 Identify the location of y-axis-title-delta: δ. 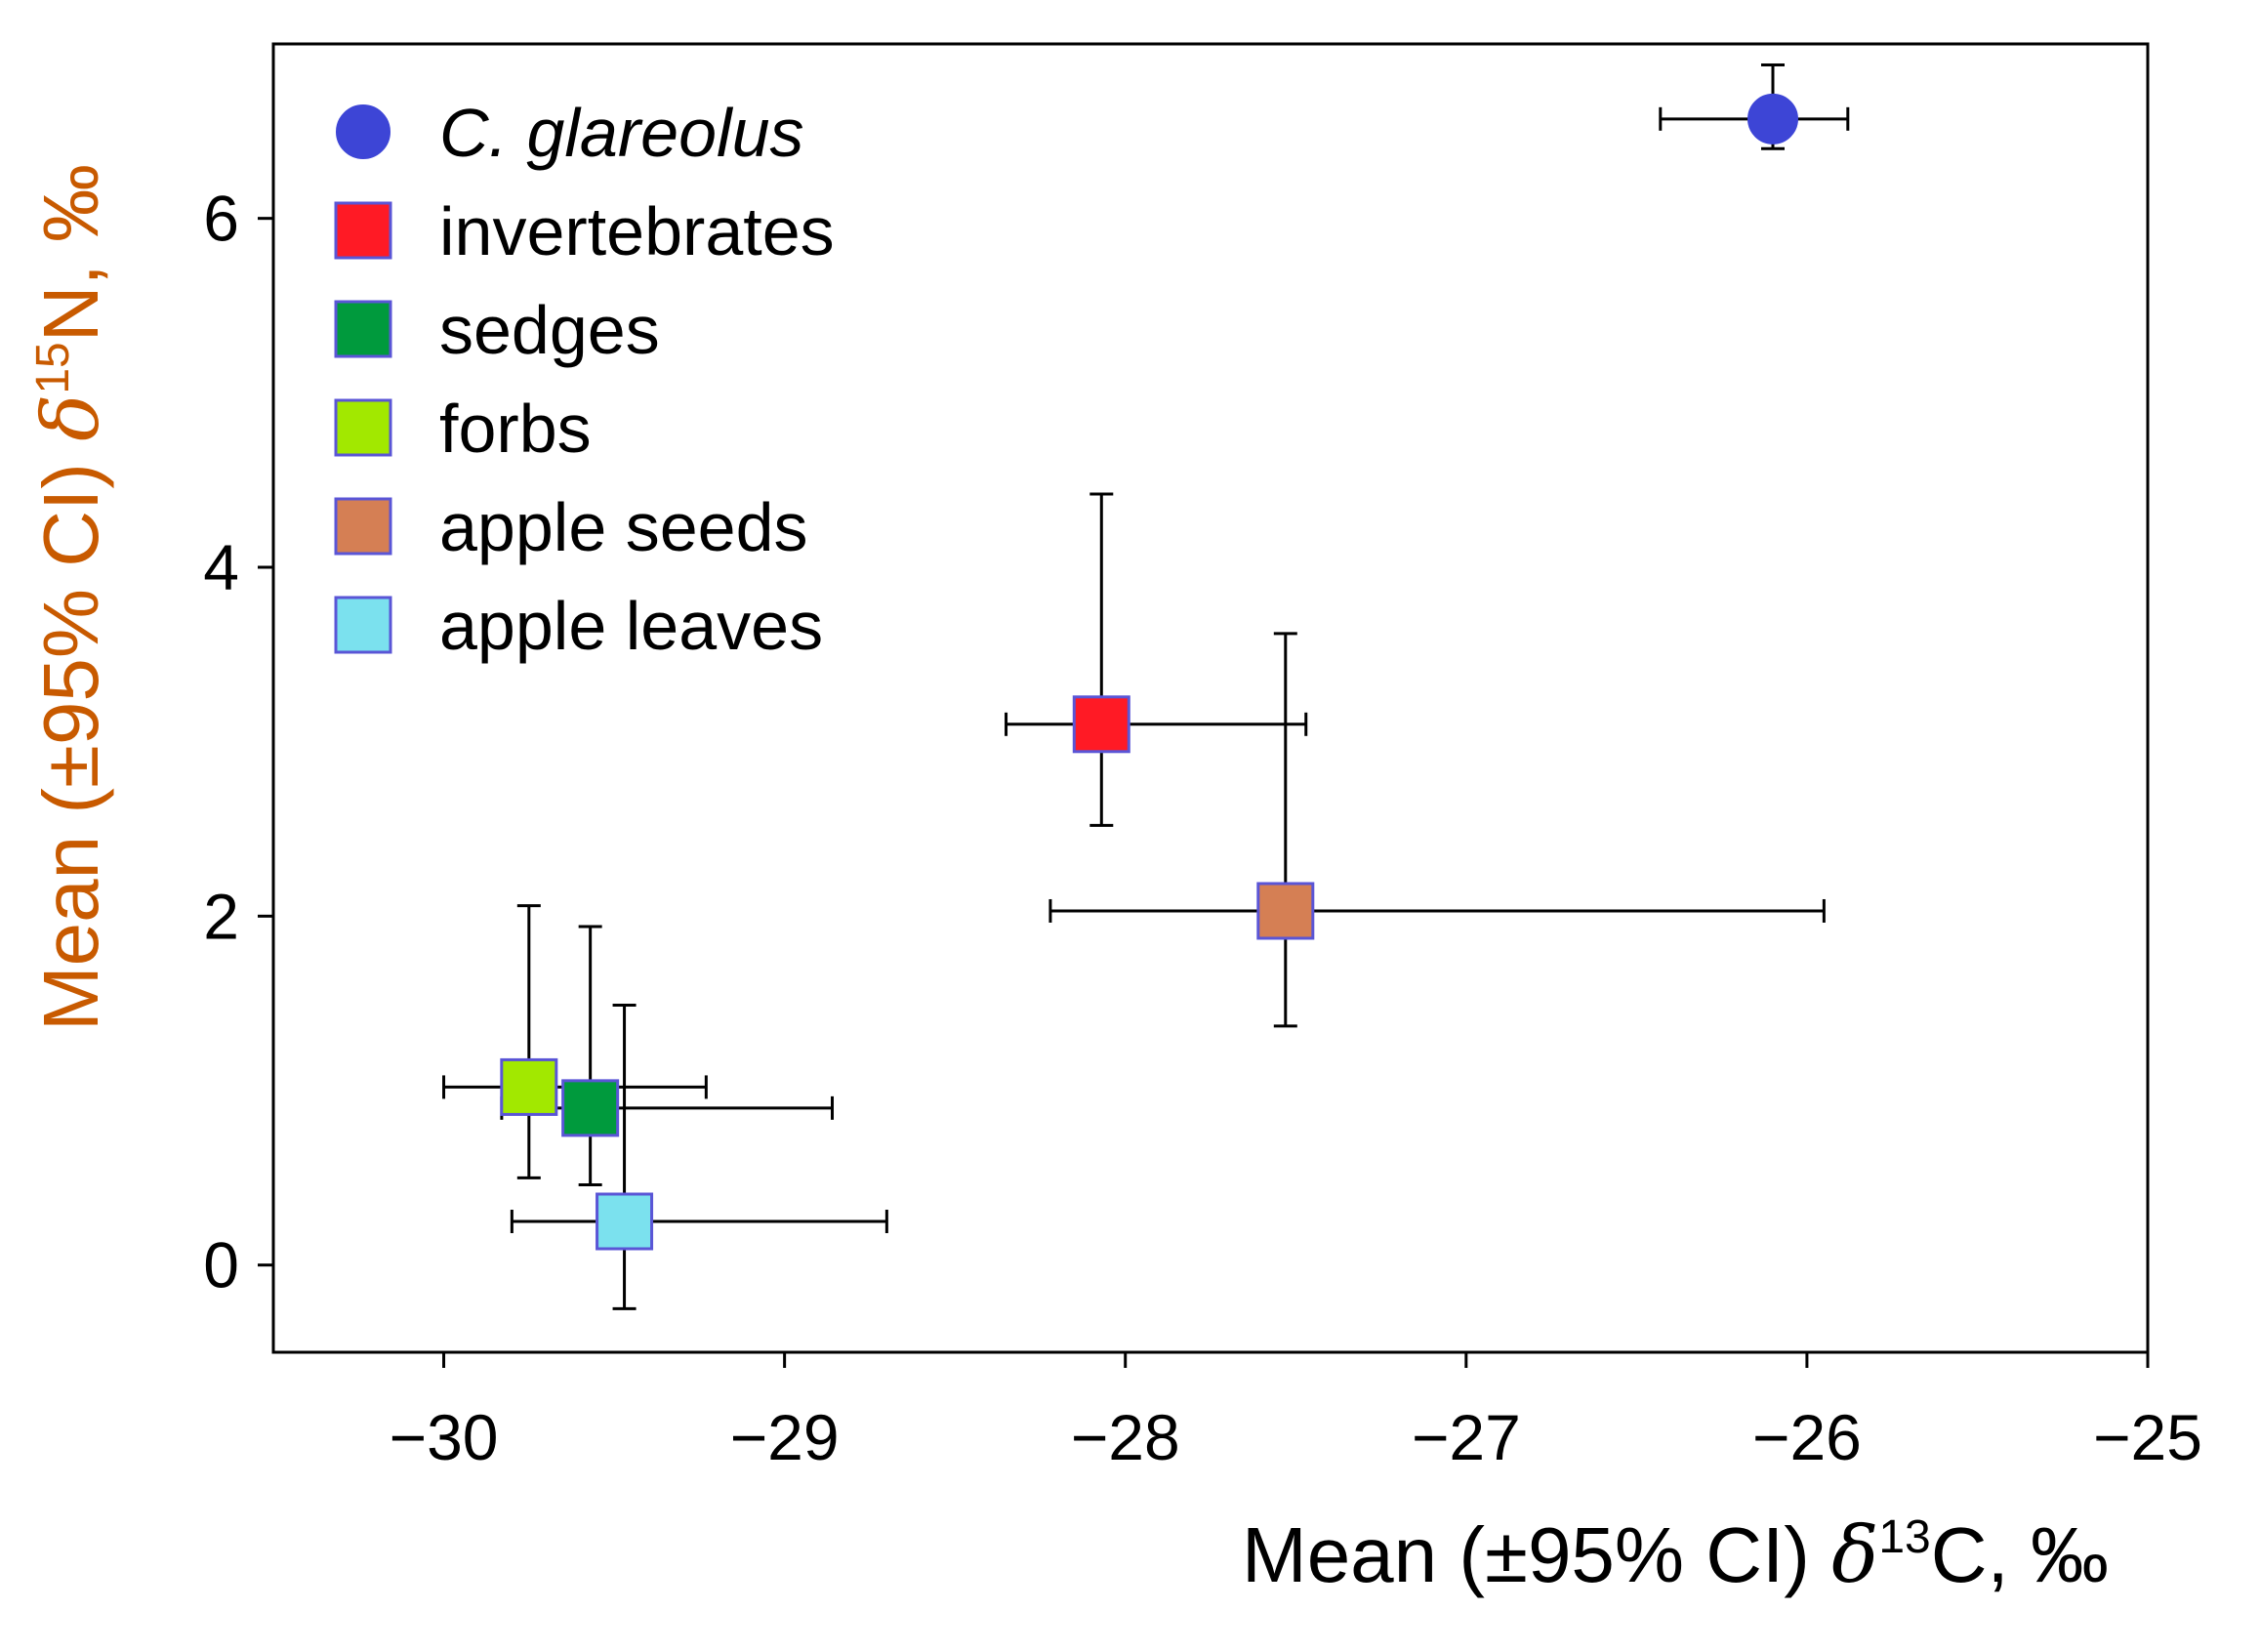
(70, 417).